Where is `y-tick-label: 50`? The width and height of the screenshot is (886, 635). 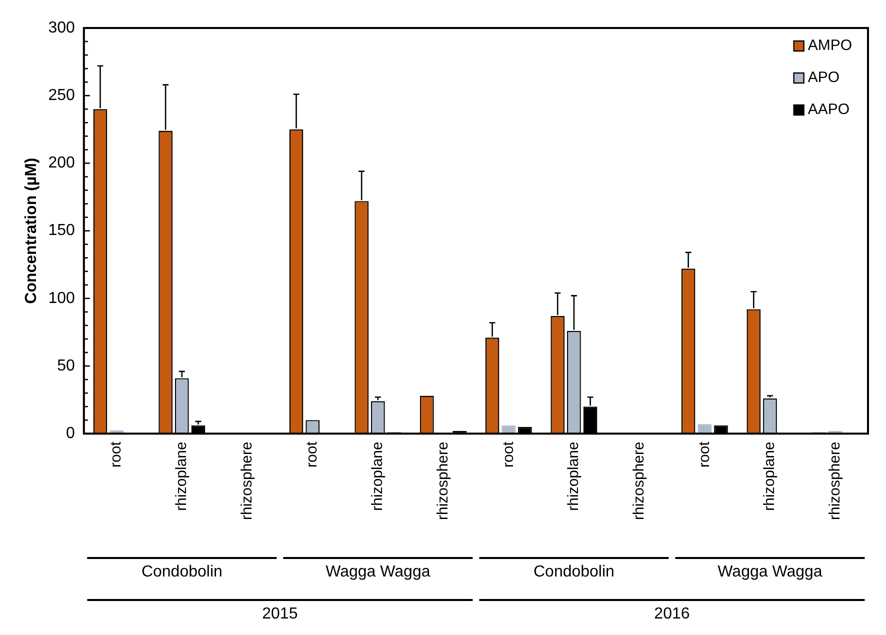
y-tick-label: 50 is located at coordinates (66, 365).